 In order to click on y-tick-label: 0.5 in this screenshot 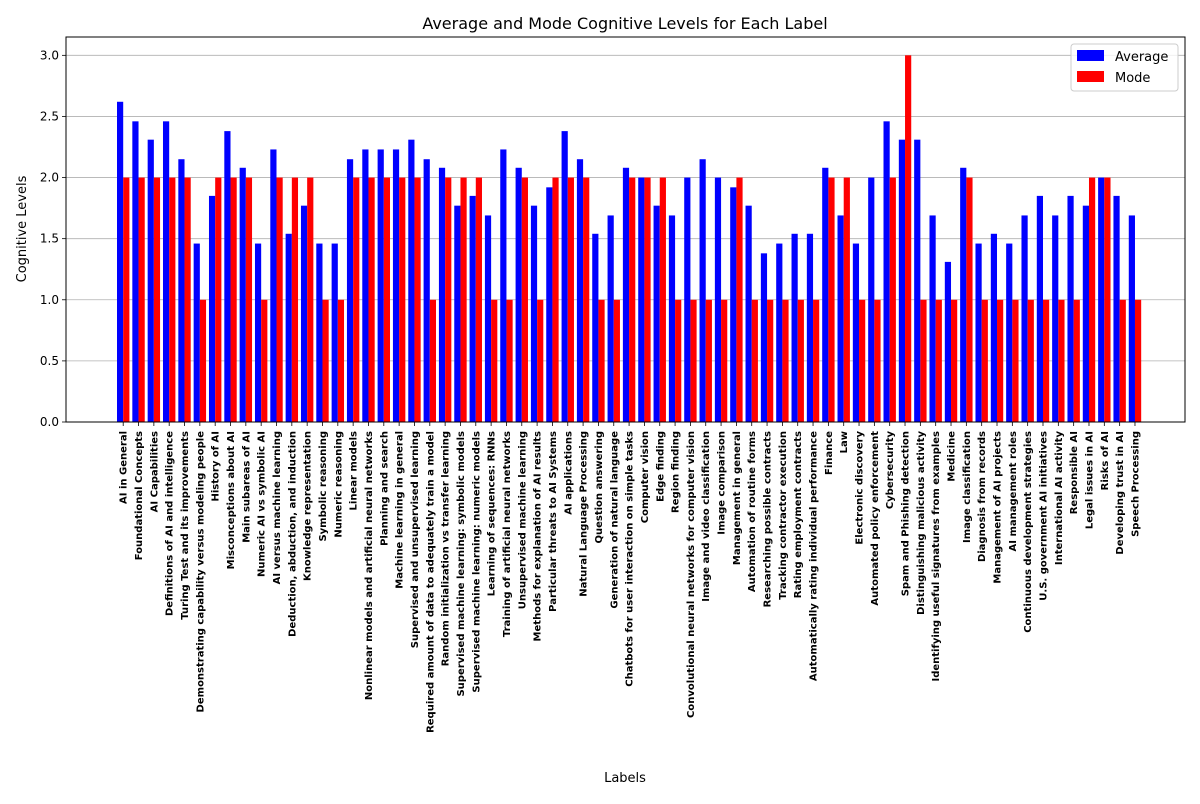, I will do `click(49, 361)`.